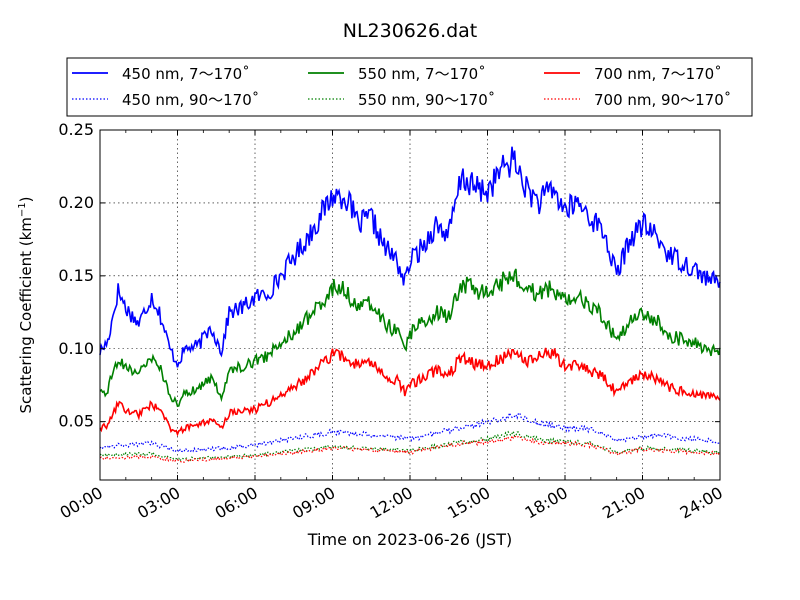  I want to click on y-tick-label: 0.20, so click(76, 202).